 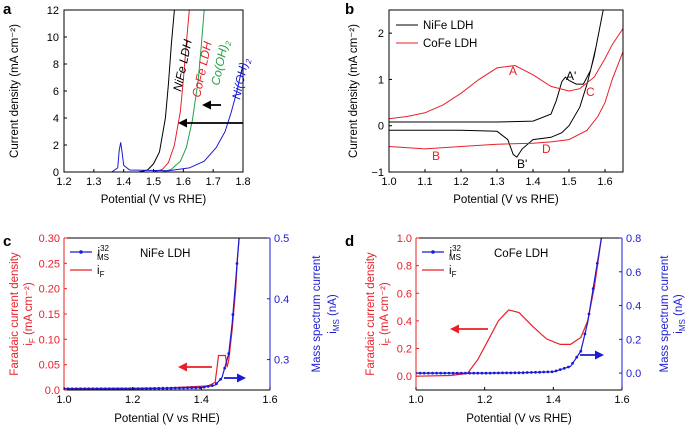 I want to click on y-tick-label-b: 1, so click(x=381, y=80).